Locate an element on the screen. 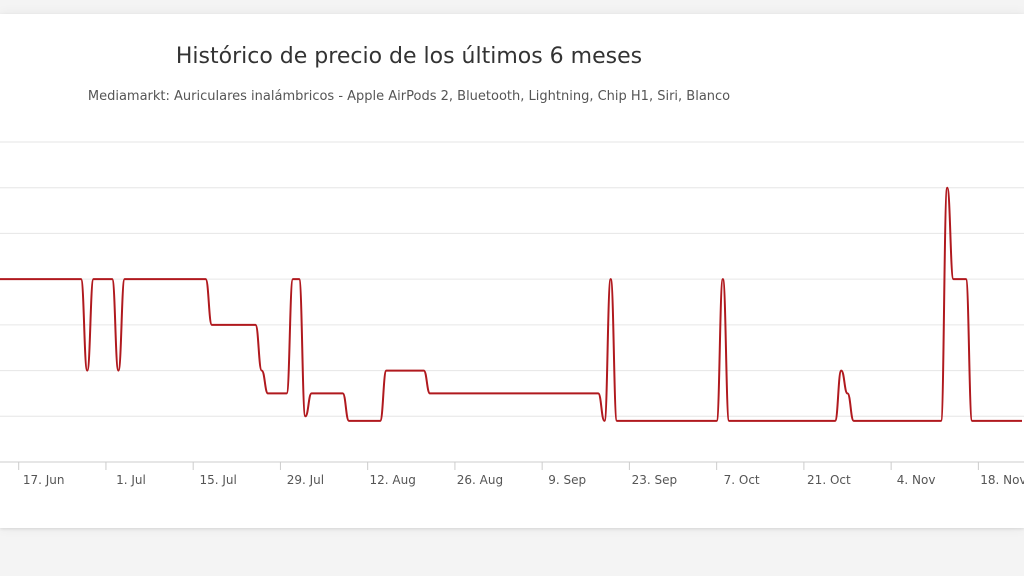 This screenshot has height=576, width=1024. x-tick-label: 4. Nov is located at coordinates (916, 480).